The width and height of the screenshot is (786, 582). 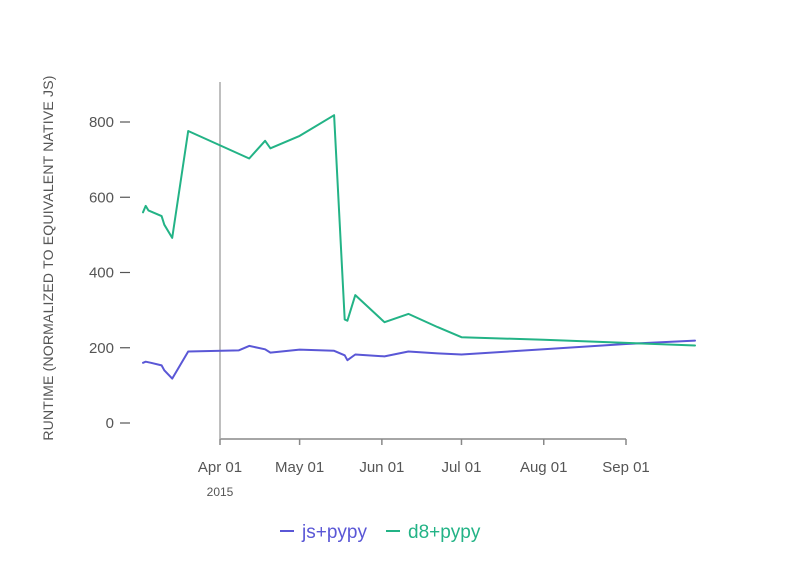 I want to click on legend-label: js+pypy, so click(x=334, y=532).